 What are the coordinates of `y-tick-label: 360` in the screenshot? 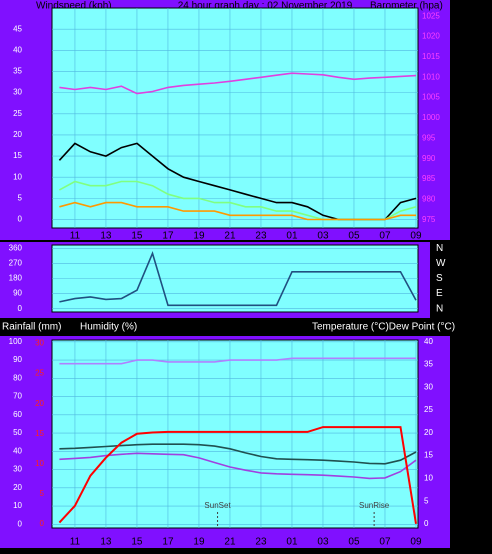 It's located at (16, 247).